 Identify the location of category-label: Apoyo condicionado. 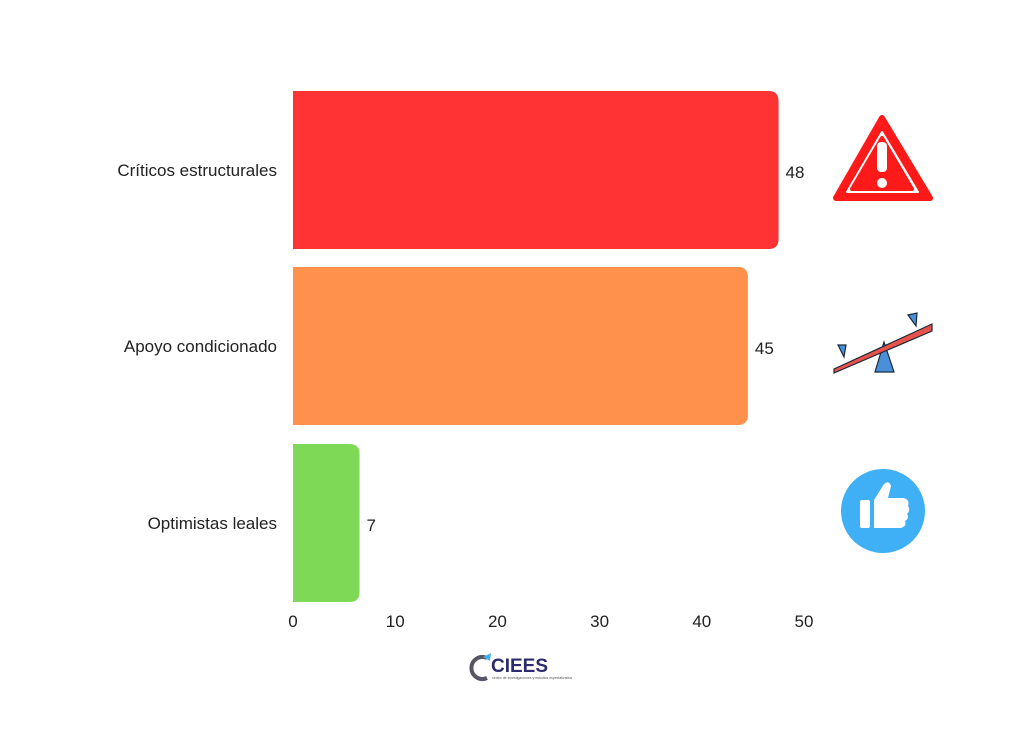
(200, 346).